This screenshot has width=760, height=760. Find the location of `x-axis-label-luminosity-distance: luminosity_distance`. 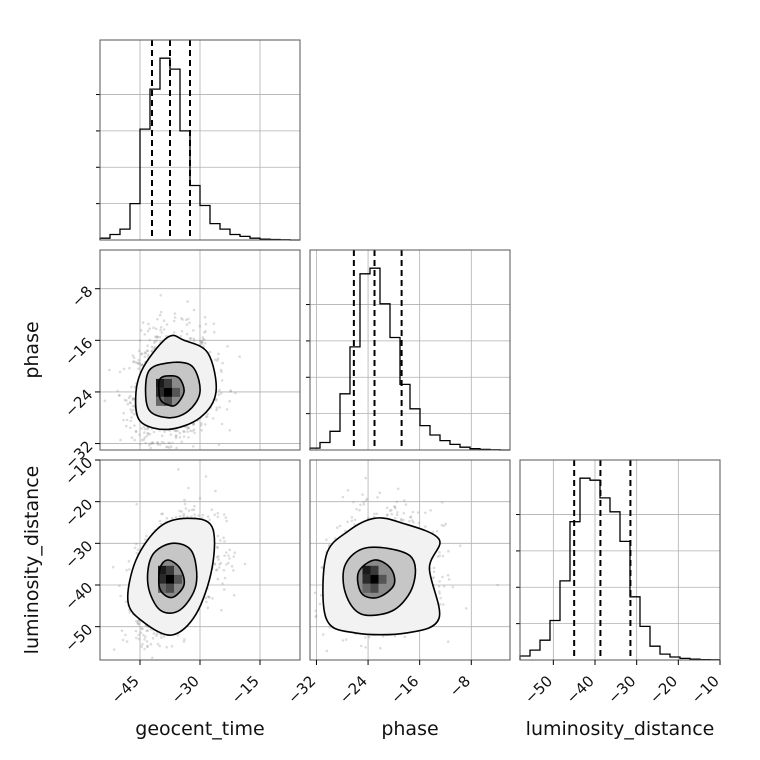

x-axis-label-luminosity-distance: luminosity_distance is located at coordinates (620, 729).